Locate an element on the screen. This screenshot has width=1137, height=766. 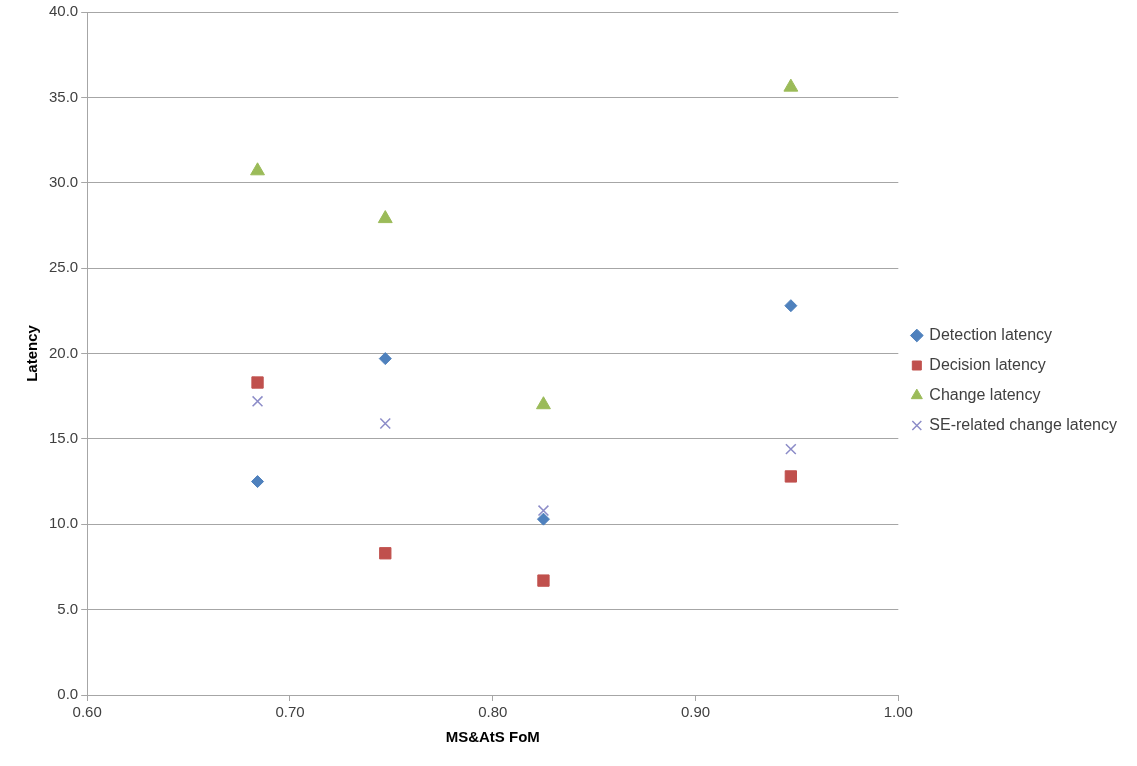
x-axis-title: MS&AtS FoM is located at coordinates (492, 737).